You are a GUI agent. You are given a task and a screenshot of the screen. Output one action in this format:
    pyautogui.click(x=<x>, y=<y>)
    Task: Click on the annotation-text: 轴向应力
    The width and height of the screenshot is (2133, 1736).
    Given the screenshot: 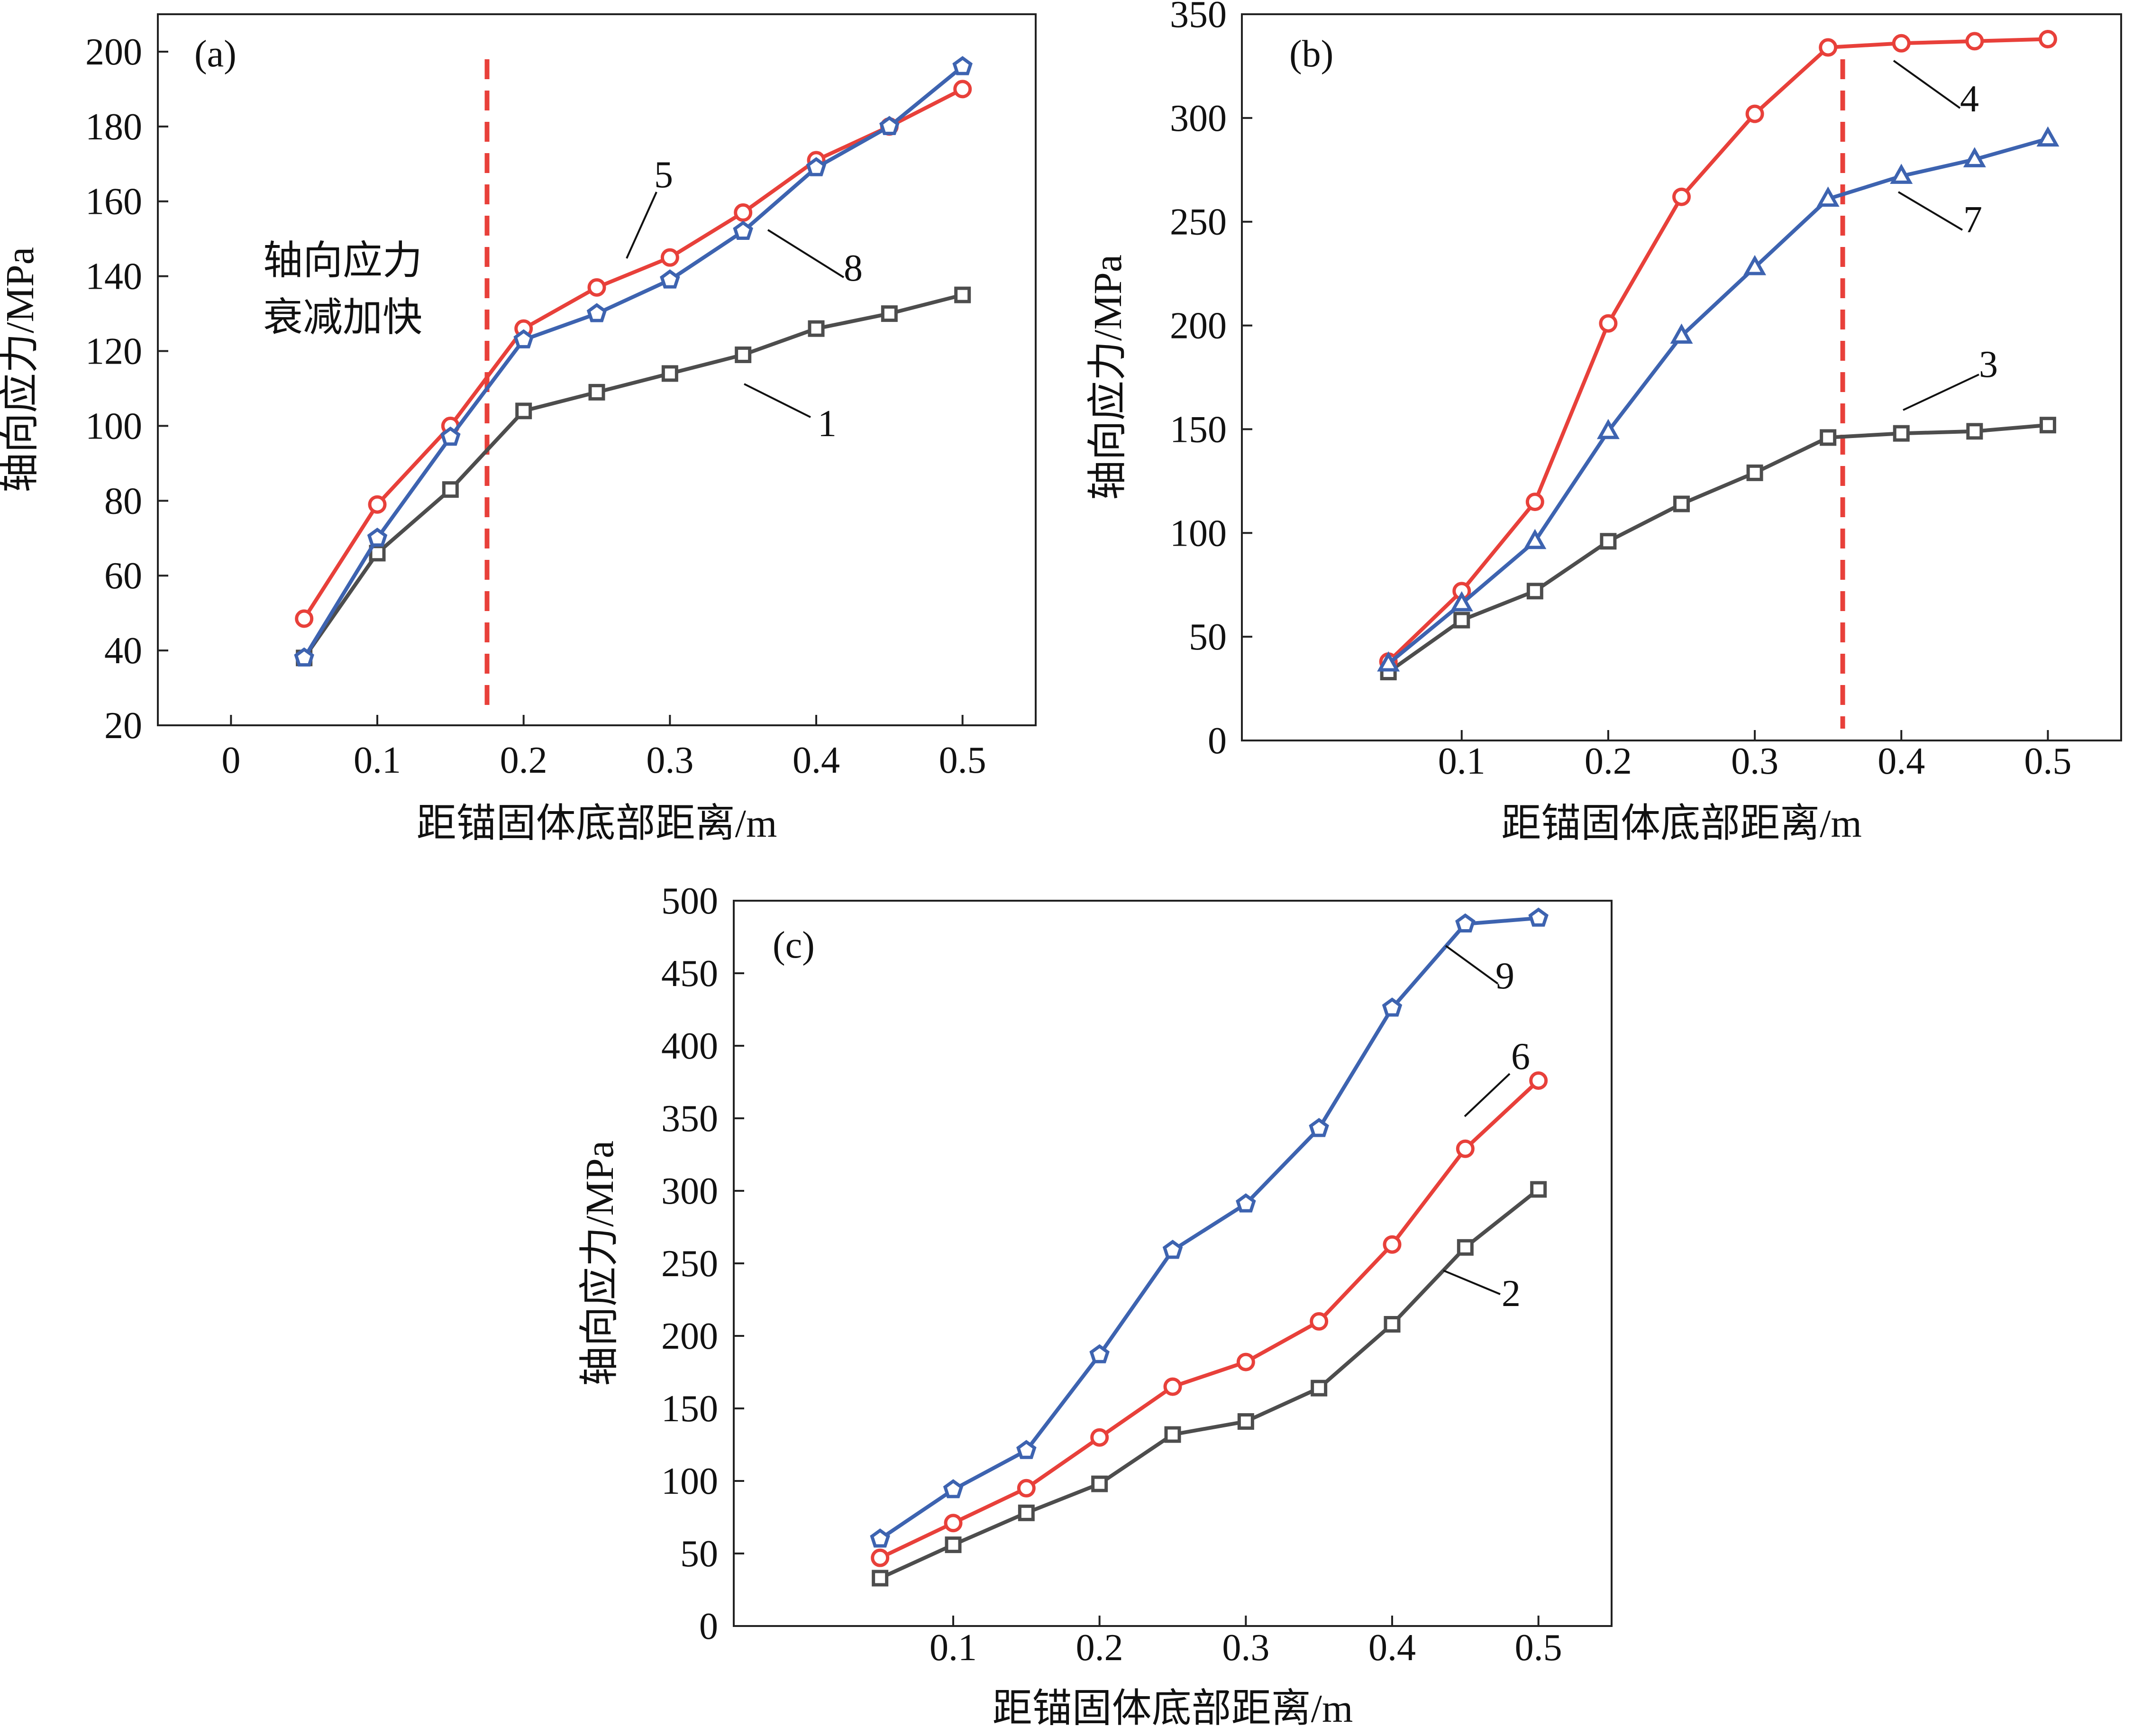 What is the action you would take?
    pyautogui.click(x=342, y=261)
    